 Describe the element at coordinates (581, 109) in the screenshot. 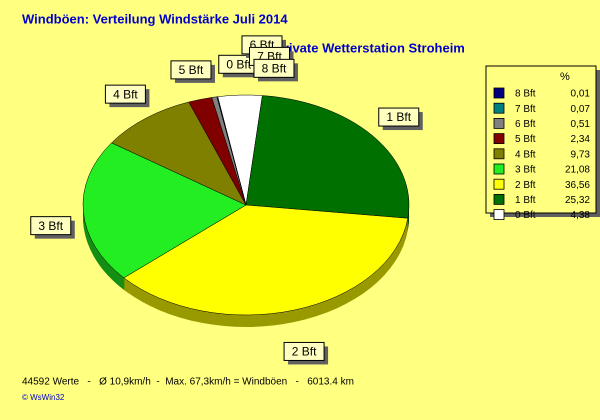

I see `legend-value: 0,07` at that location.